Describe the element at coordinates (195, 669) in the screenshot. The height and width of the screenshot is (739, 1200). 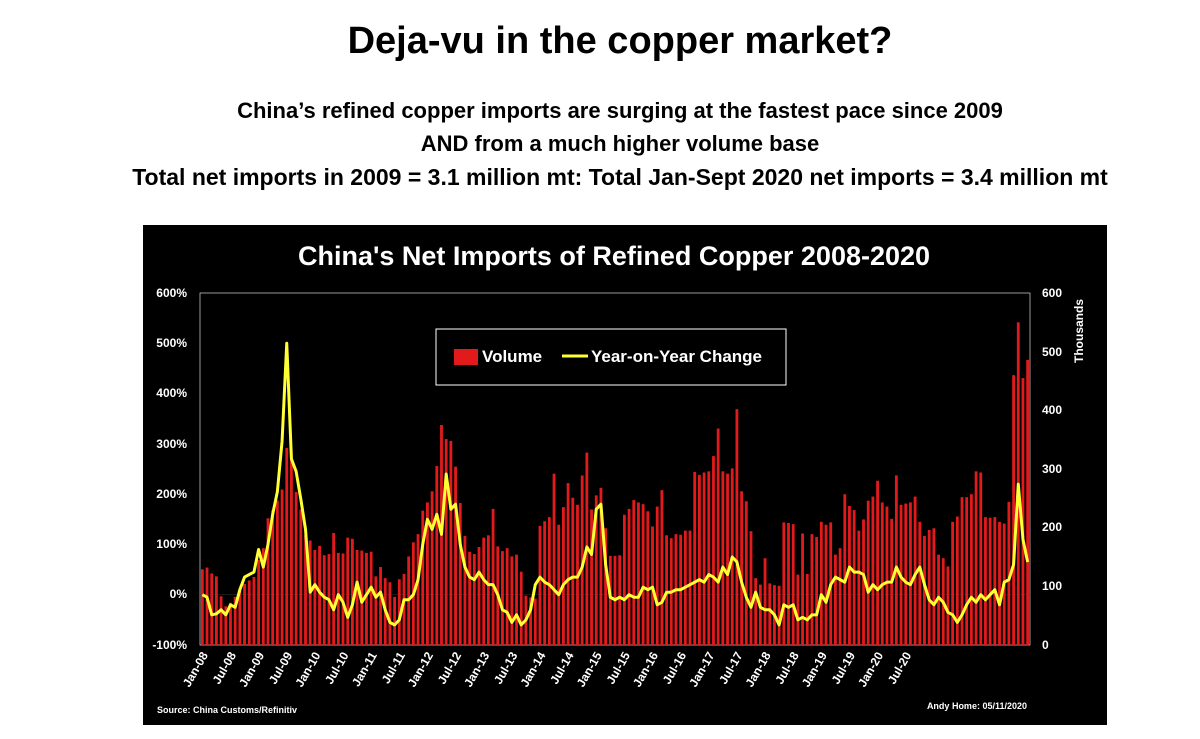
I see `x-tick-label: Jan-08` at that location.